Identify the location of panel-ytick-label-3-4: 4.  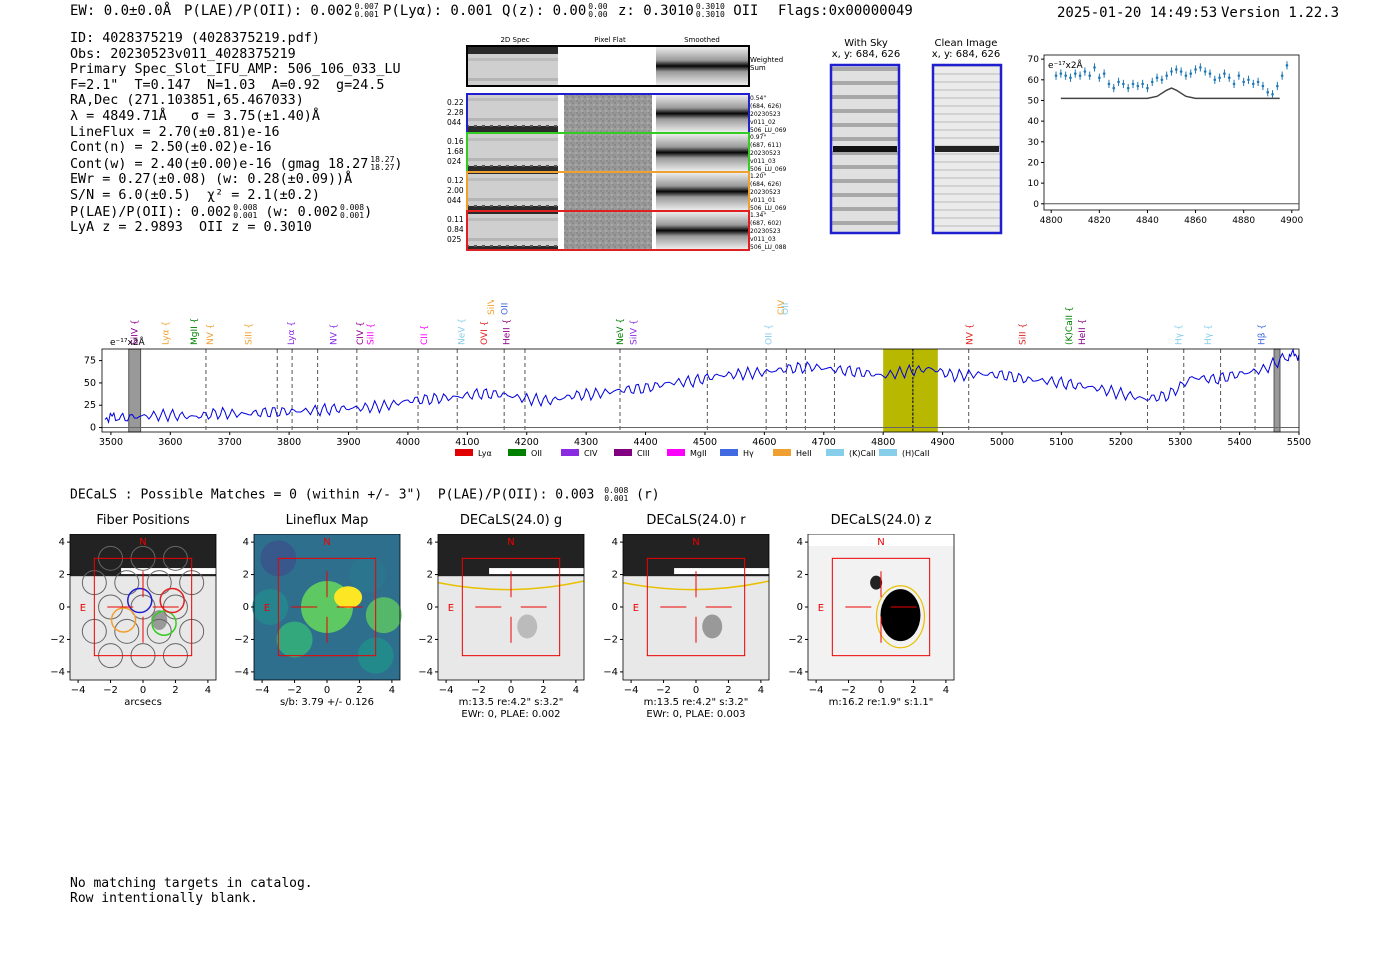
(615, 542).